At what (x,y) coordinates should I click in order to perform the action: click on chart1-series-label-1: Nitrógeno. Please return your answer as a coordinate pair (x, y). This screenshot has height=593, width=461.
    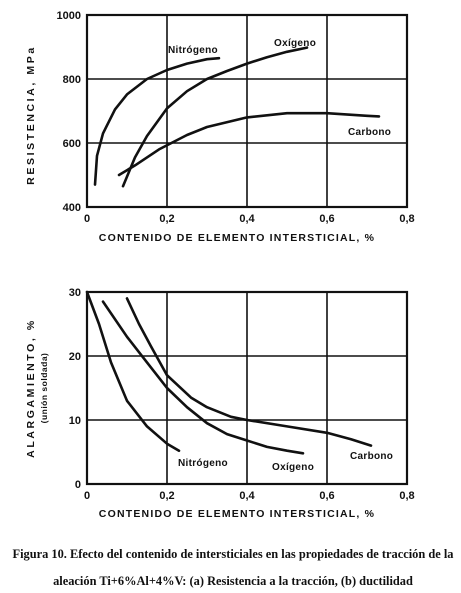
    Looking at the image, I should click on (193, 50).